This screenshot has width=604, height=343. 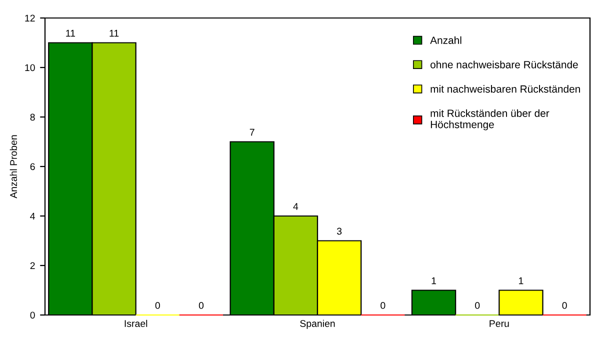 What do you see at coordinates (32, 266) in the screenshot?
I see `y-tick-label: 2` at bounding box center [32, 266].